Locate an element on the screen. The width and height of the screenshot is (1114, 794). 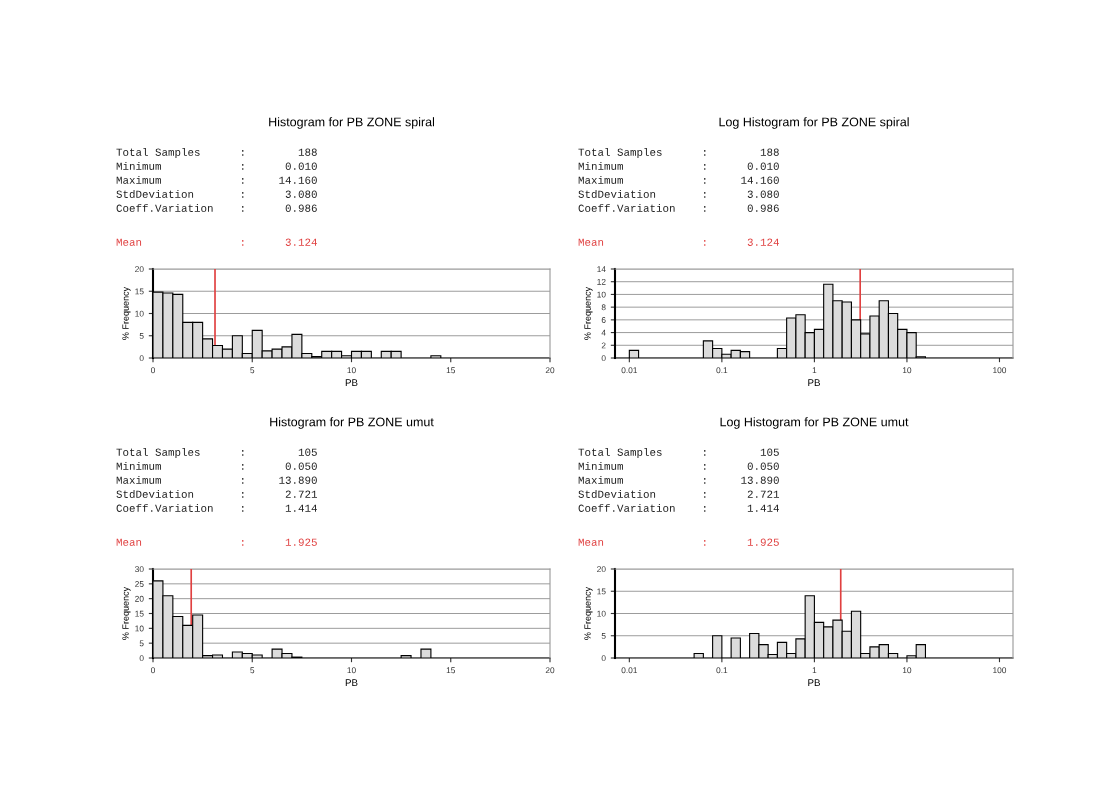
y-tick-label: 2 is located at coordinates (603, 345).